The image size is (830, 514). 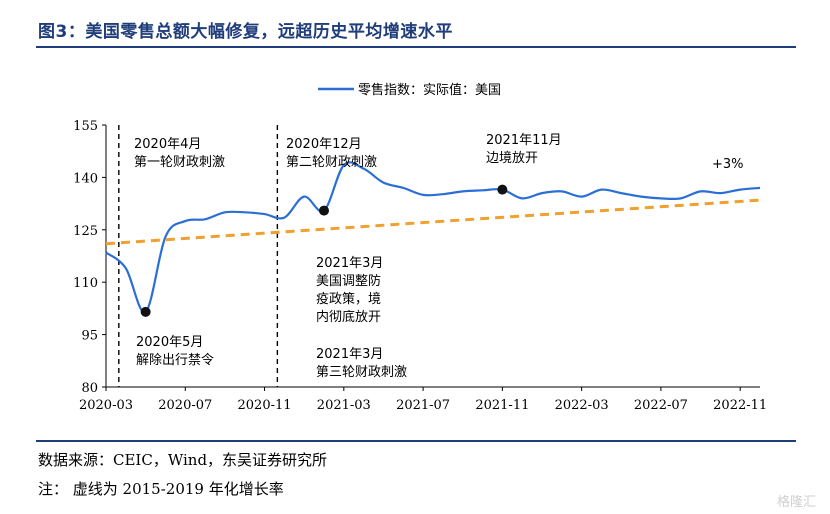 What do you see at coordinates (661, 405) in the screenshot?
I see `x-tick-label: 2022-07` at bounding box center [661, 405].